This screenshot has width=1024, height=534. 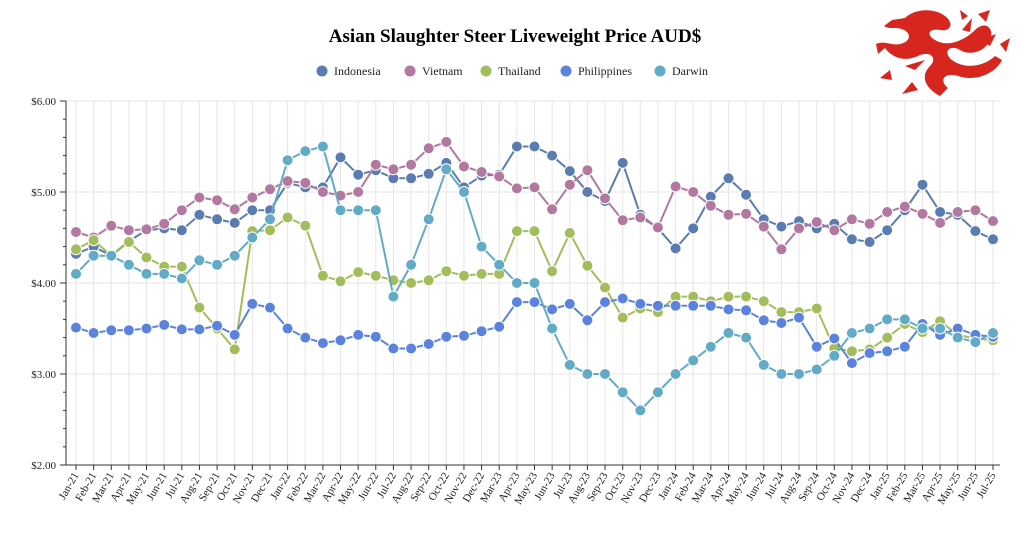 What do you see at coordinates (442, 71) in the screenshot?
I see `legend-label: Vietnam` at bounding box center [442, 71].